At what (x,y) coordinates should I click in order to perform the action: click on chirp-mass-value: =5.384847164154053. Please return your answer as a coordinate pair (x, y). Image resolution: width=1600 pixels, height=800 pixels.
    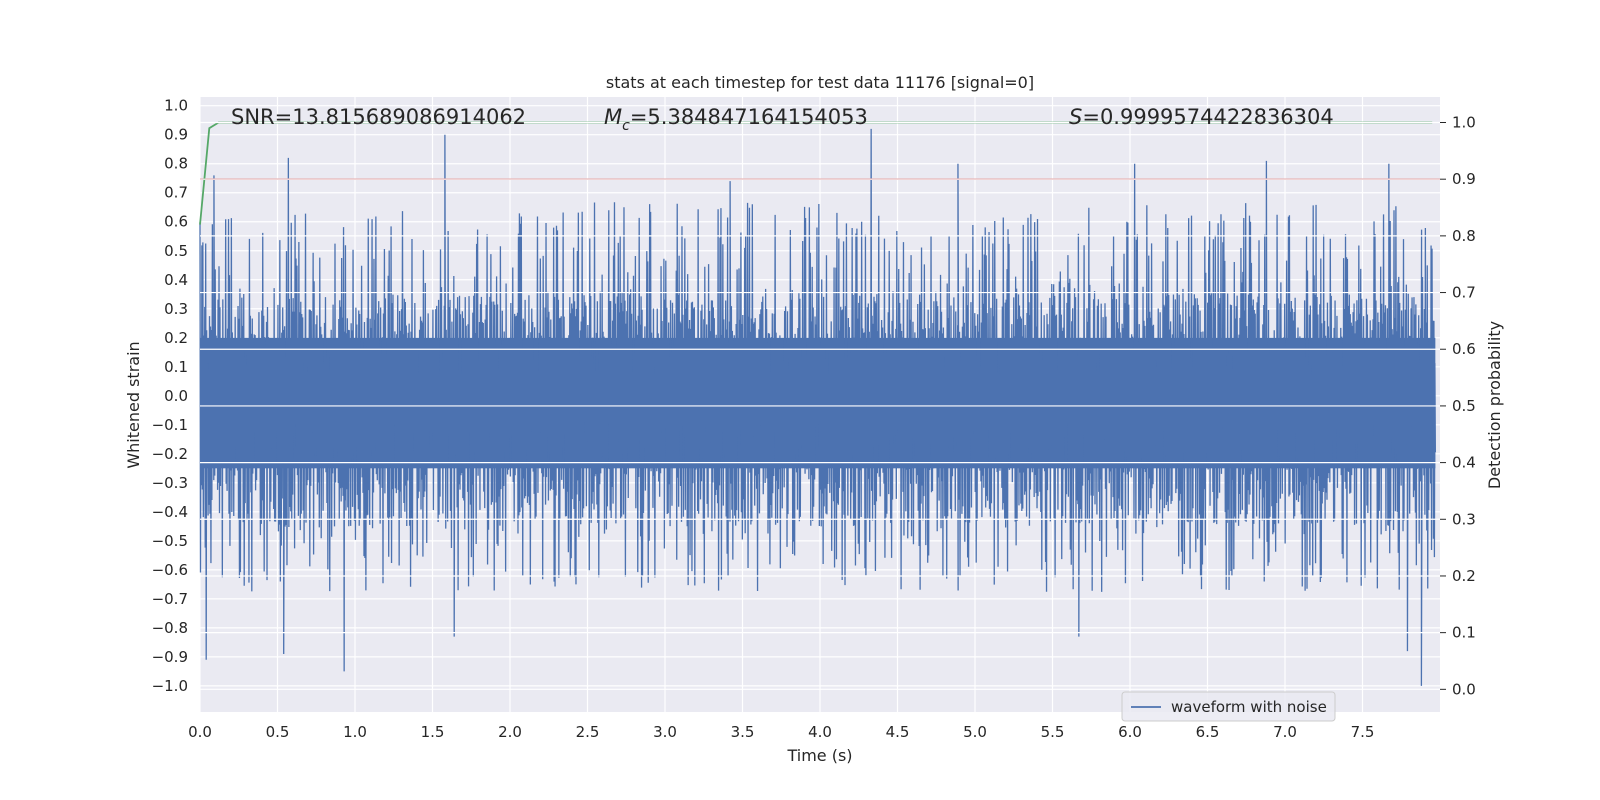
    Looking at the image, I should click on (749, 117).